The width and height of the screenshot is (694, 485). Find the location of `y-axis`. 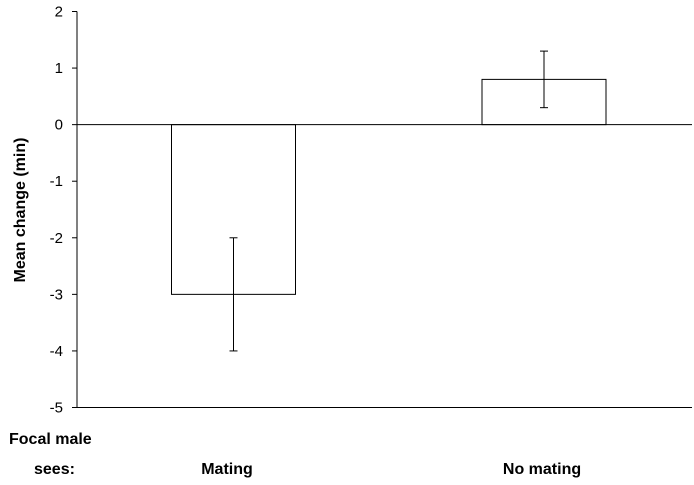

y-axis is located at coordinates (75, 209).